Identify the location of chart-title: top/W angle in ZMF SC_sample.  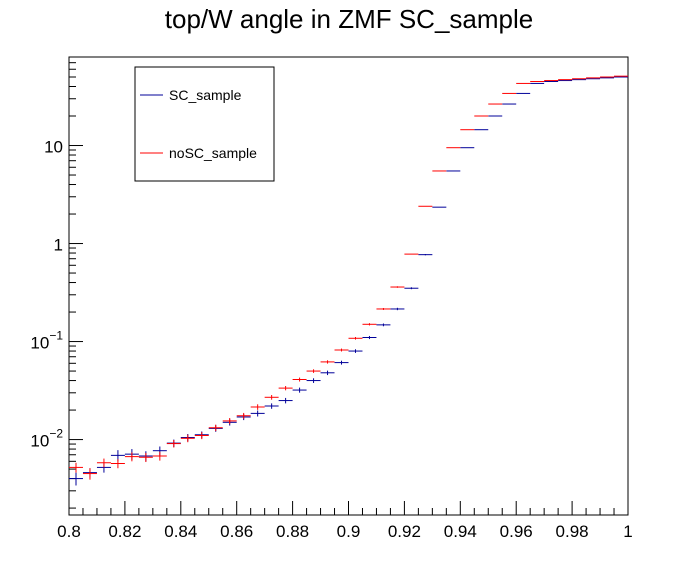
(349, 19).